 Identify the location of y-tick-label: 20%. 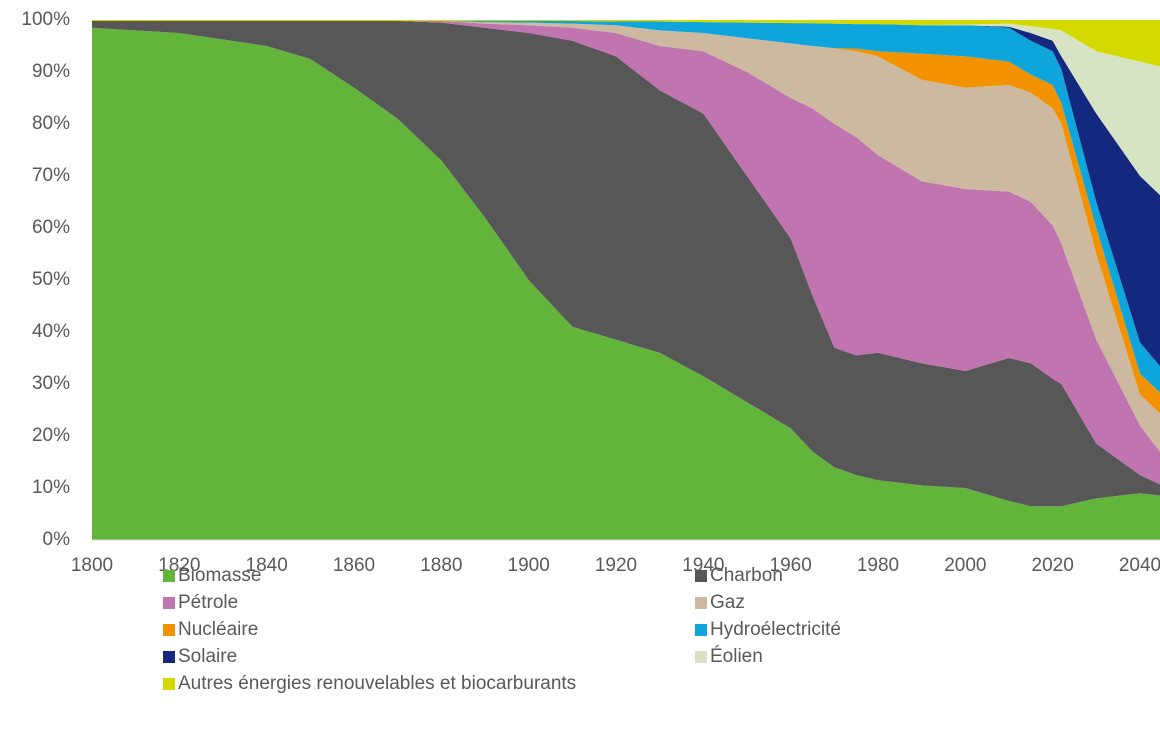
(51, 435).